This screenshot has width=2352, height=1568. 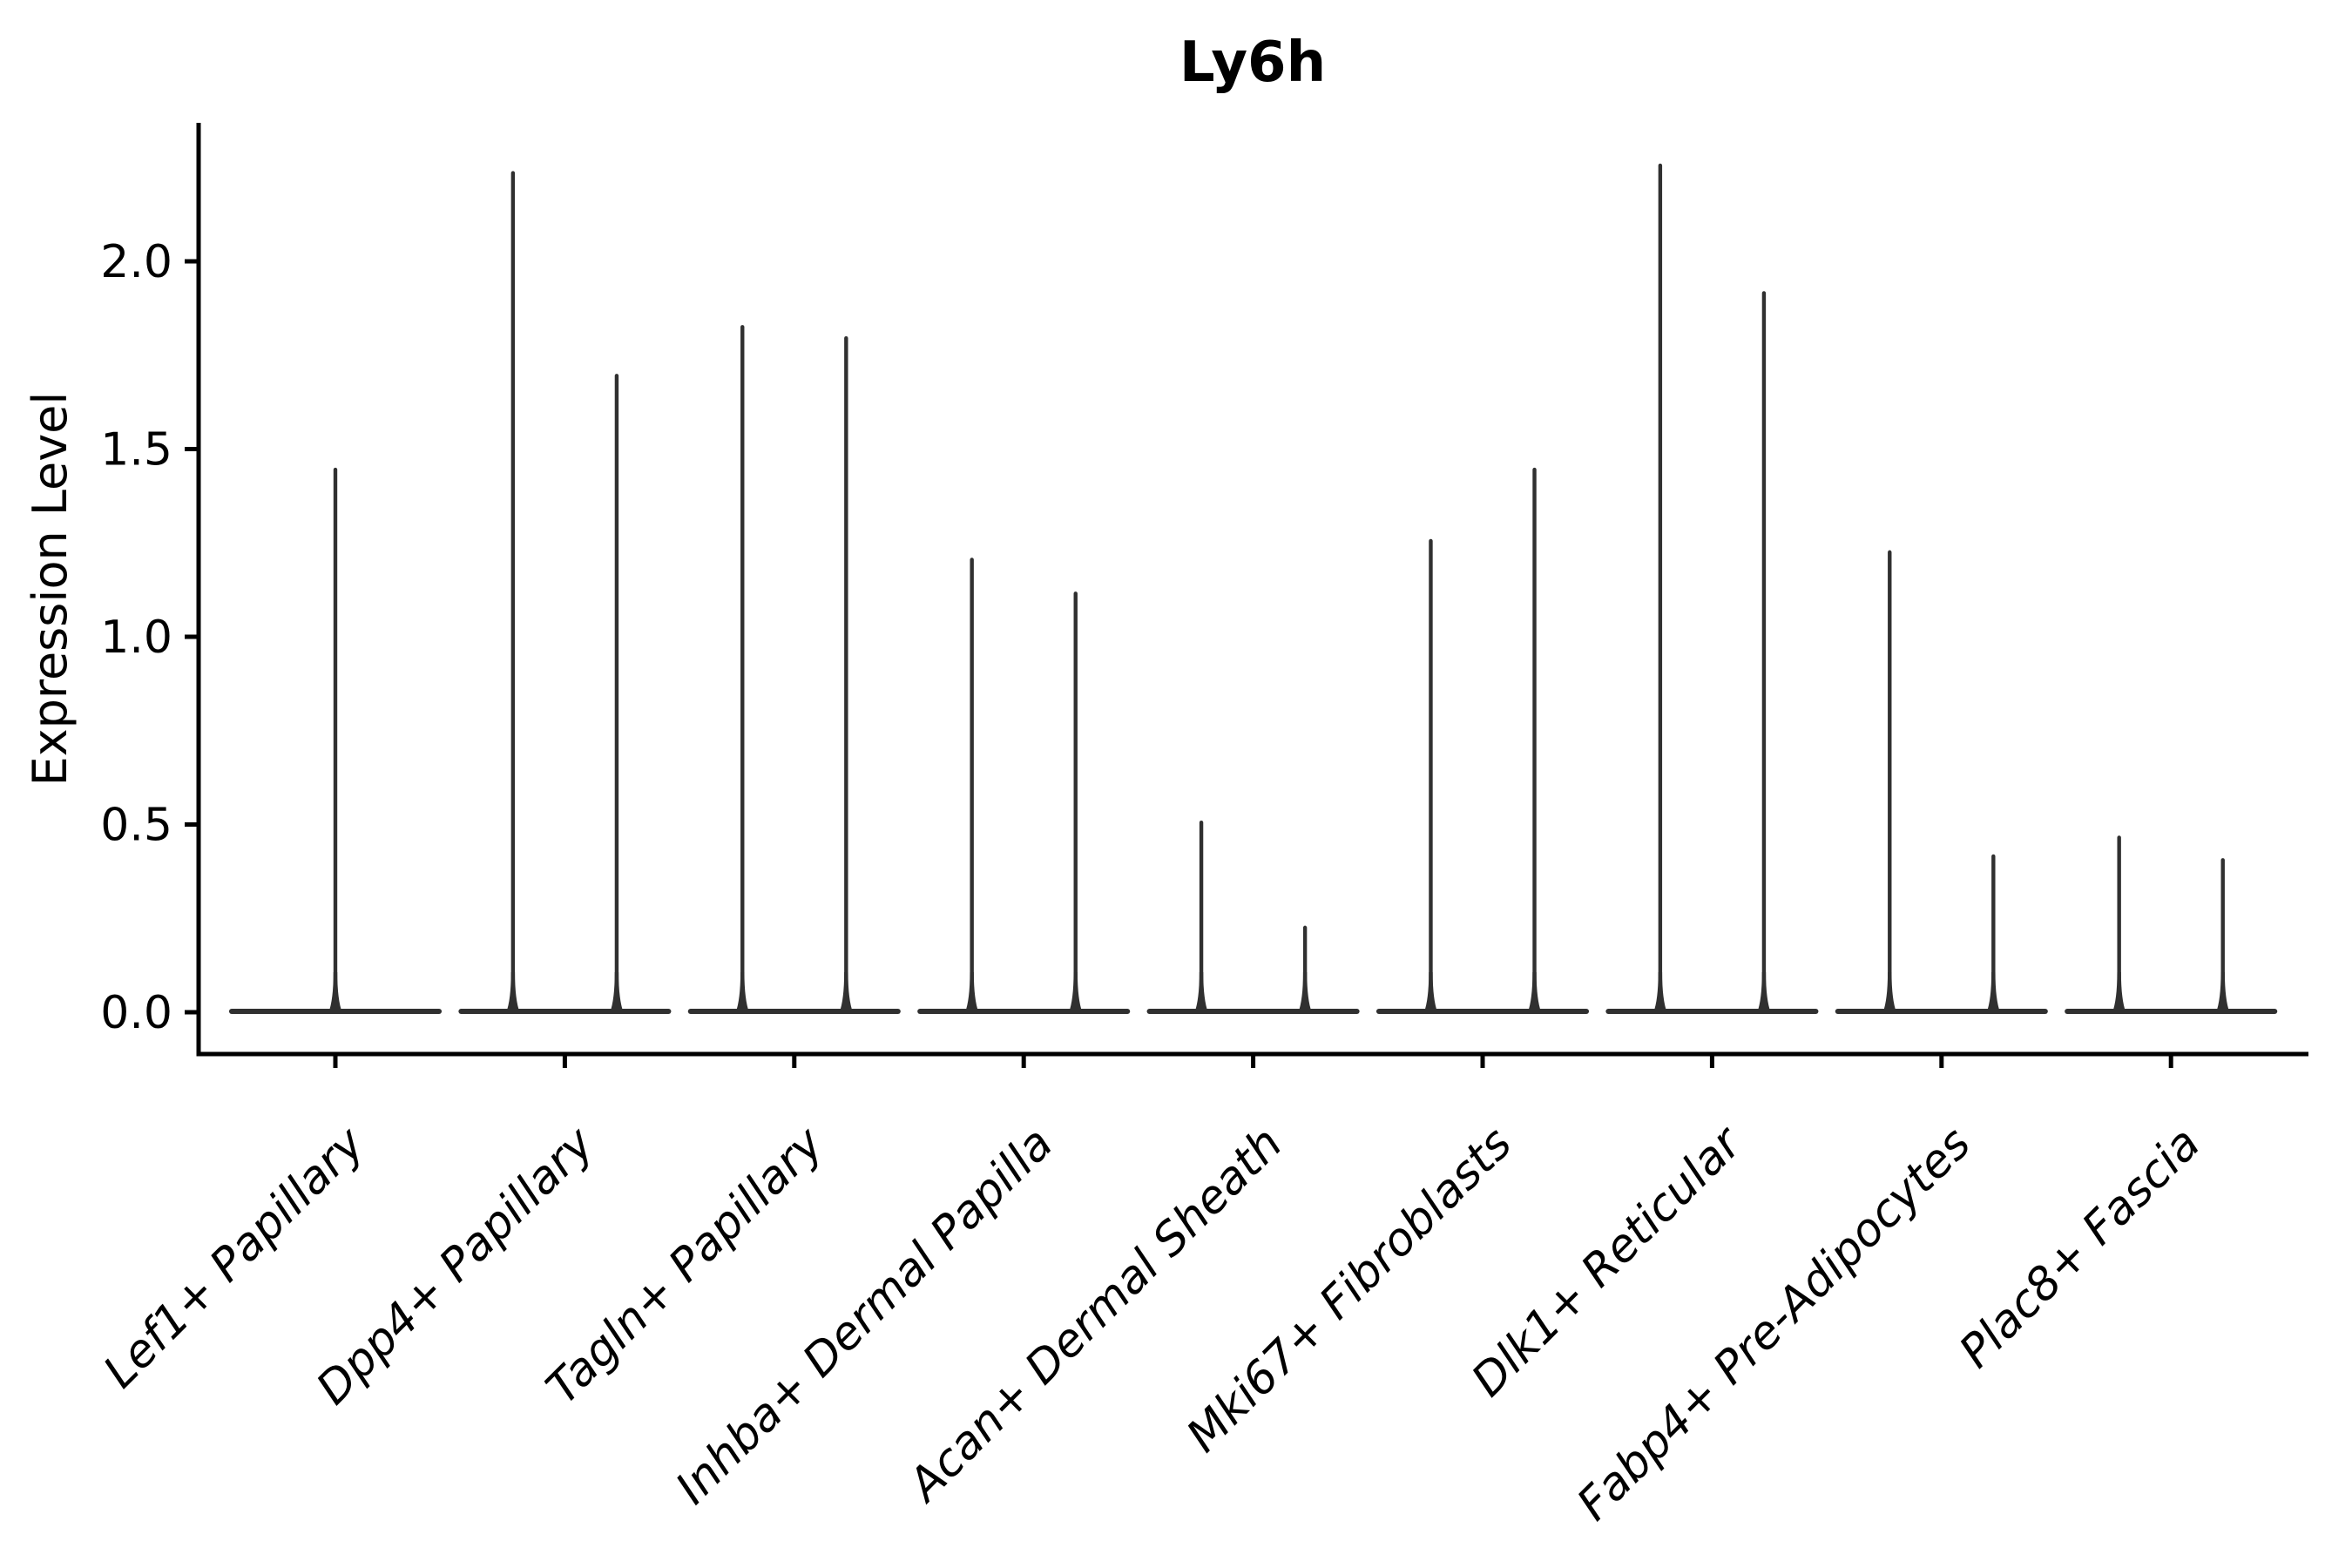 I want to click on y-tick-label: 2.0, so click(x=136, y=262).